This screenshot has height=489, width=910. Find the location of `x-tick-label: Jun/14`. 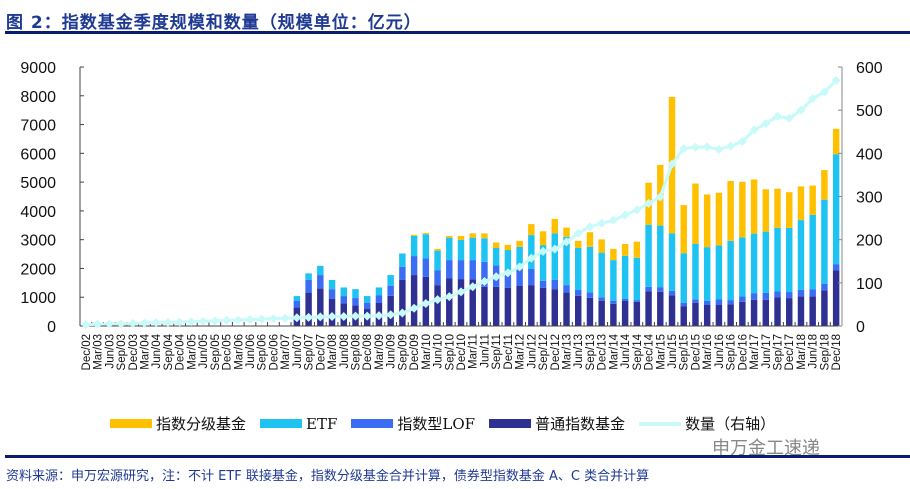

x-tick-label: Jun/14 is located at coordinates (626, 350).